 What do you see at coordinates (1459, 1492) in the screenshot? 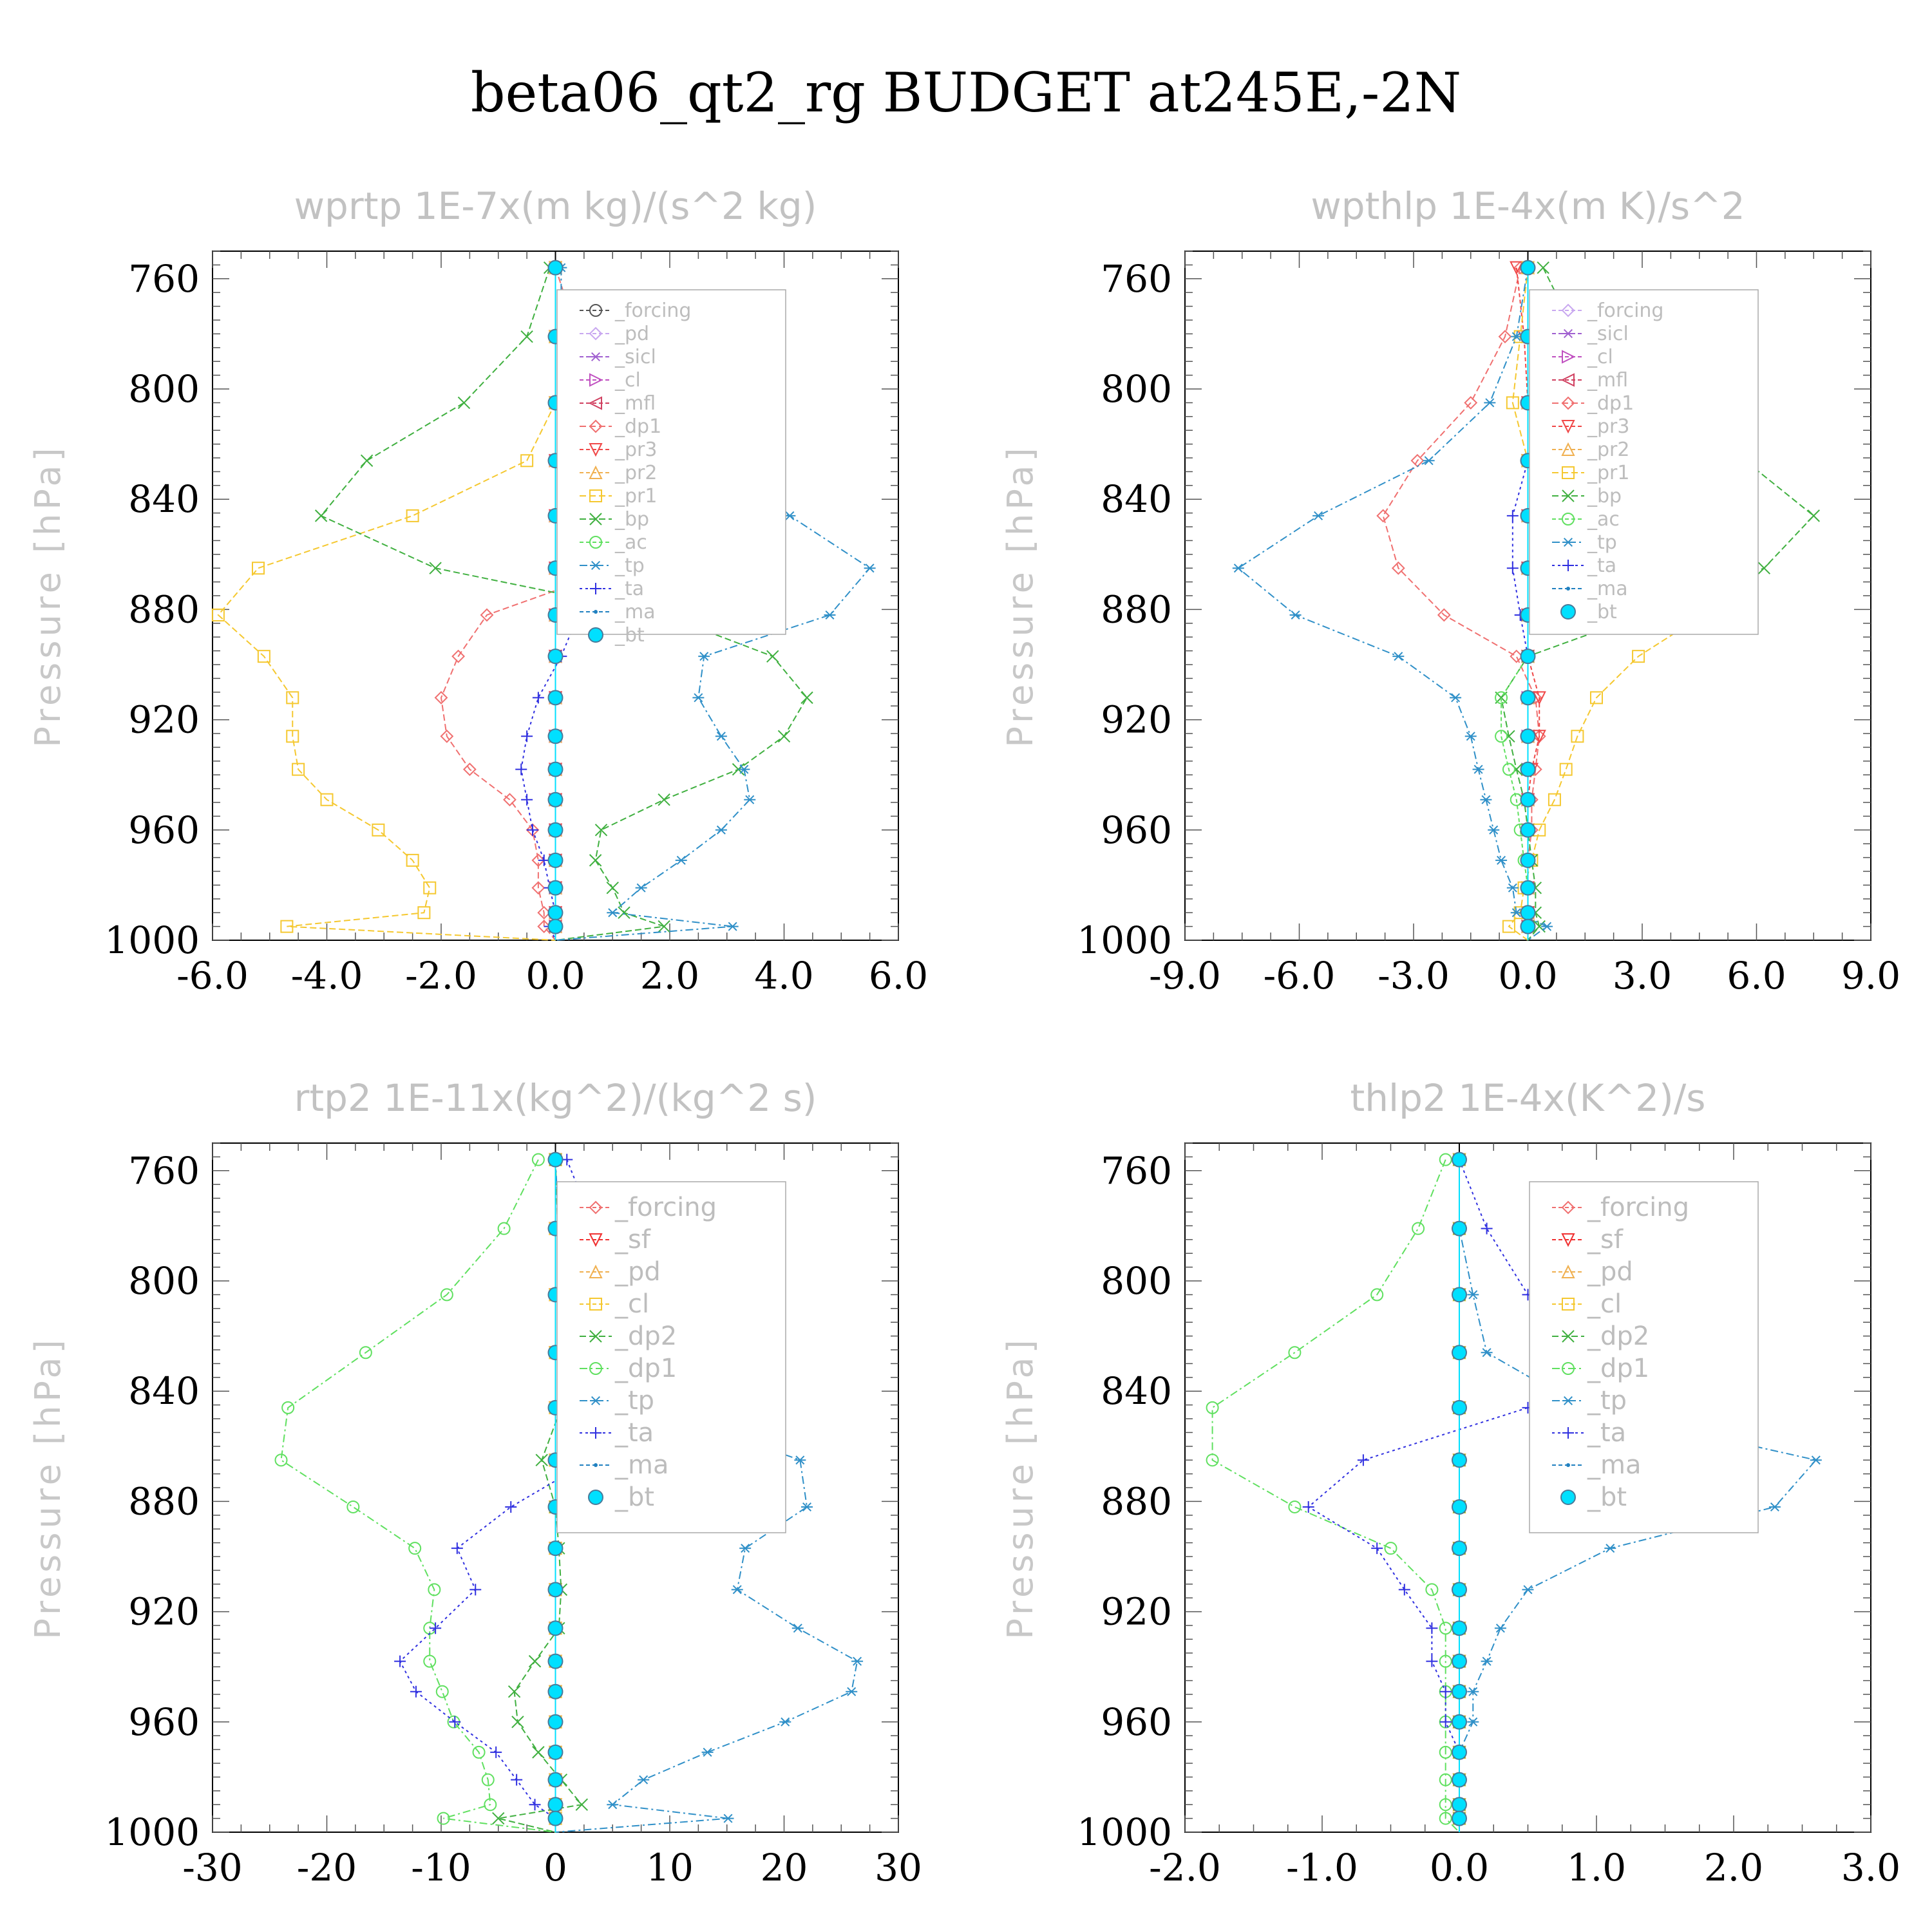
I see `series-bt` at bounding box center [1459, 1492].